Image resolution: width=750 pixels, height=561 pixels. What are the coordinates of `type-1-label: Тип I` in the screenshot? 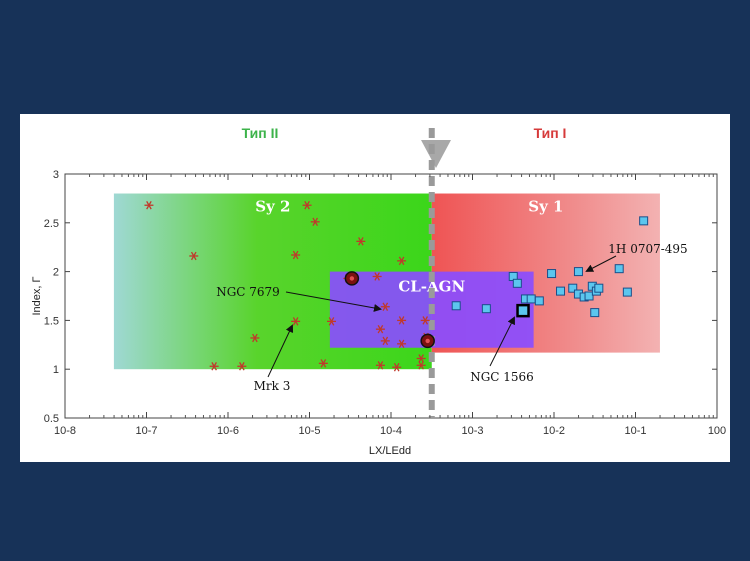 It's located at (550, 133).